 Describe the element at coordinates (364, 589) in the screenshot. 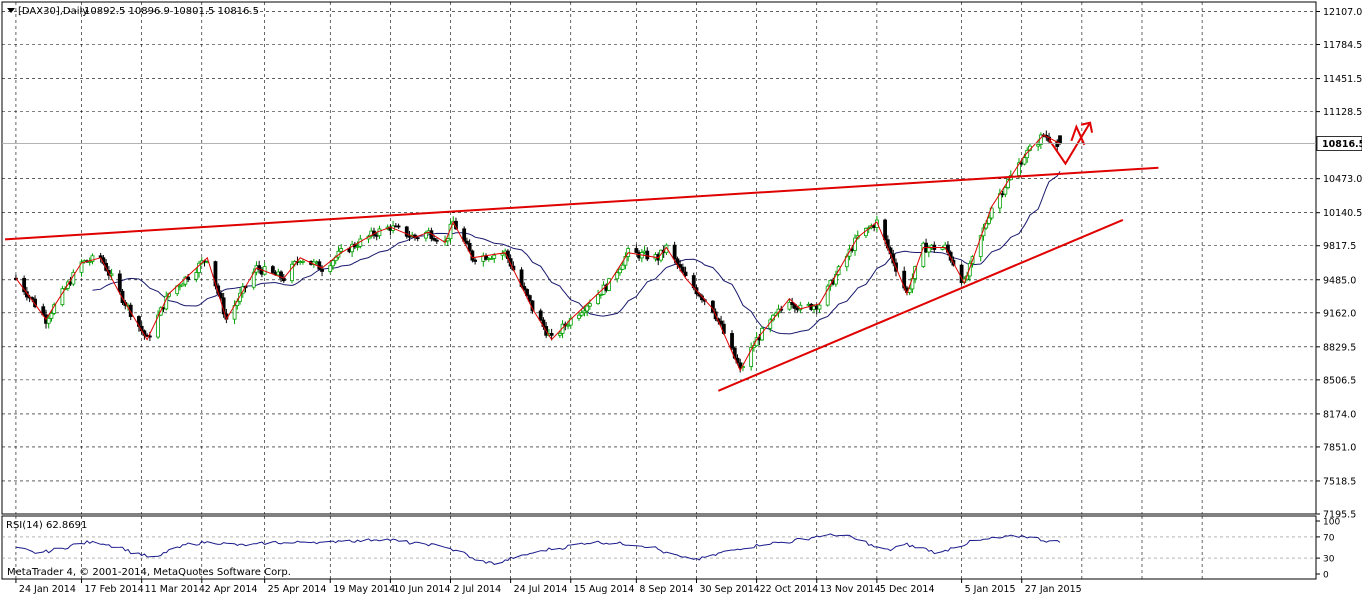

I see `x-tick-label: 19 May 2014` at that location.